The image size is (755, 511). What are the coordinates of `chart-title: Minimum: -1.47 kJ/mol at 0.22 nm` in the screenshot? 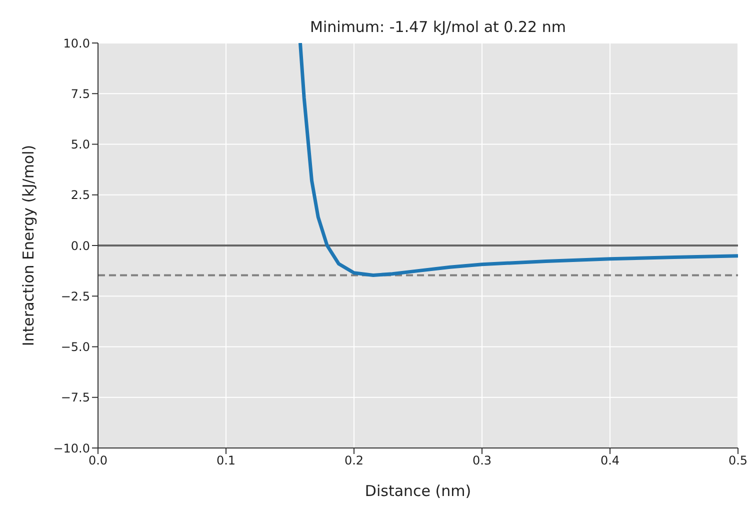 It's located at (438, 27).